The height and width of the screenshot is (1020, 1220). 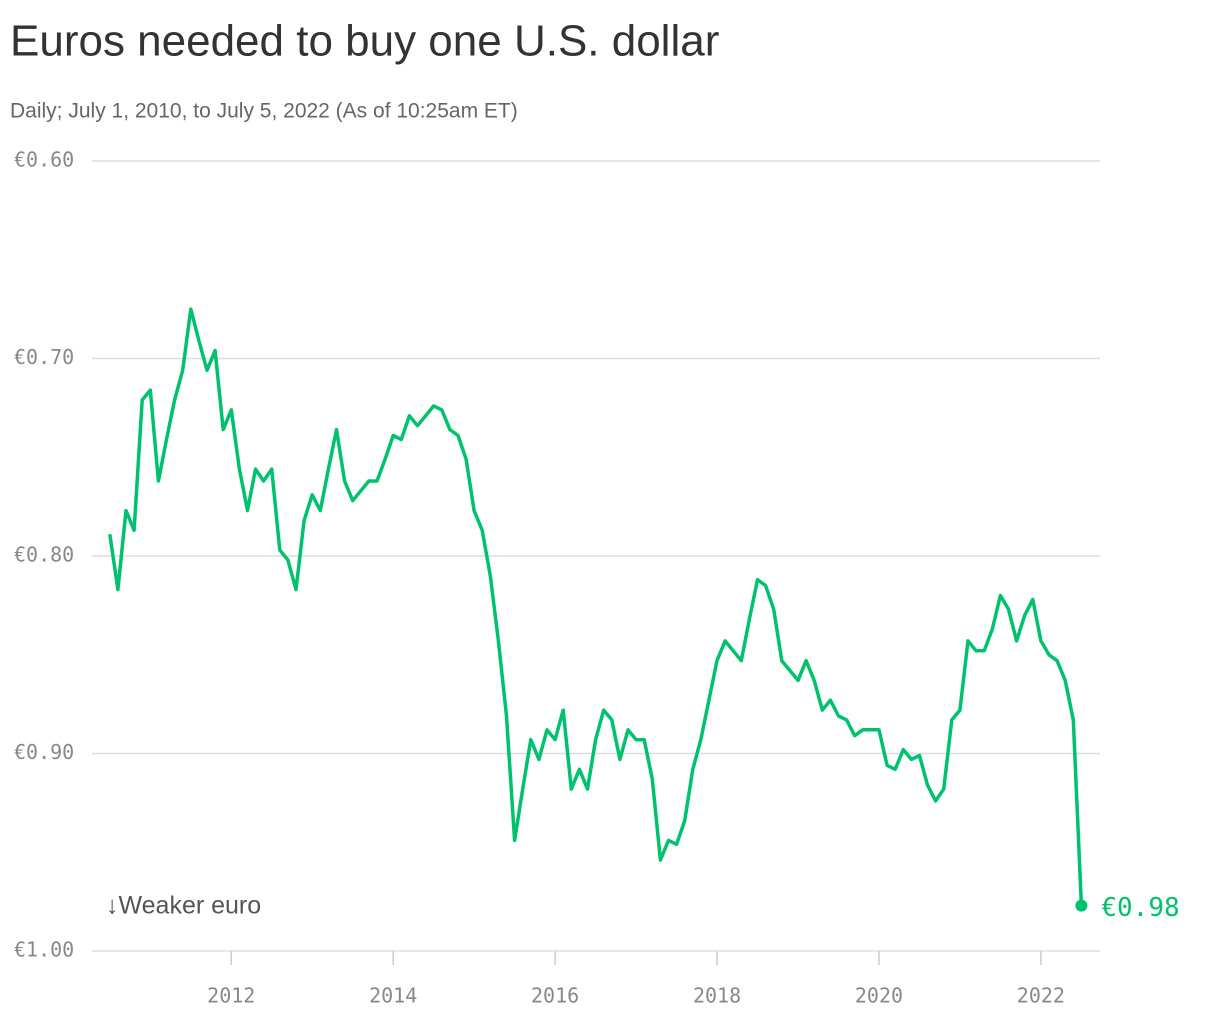 I want to click on end-label: €0.98, so click(x=1140, y=908).